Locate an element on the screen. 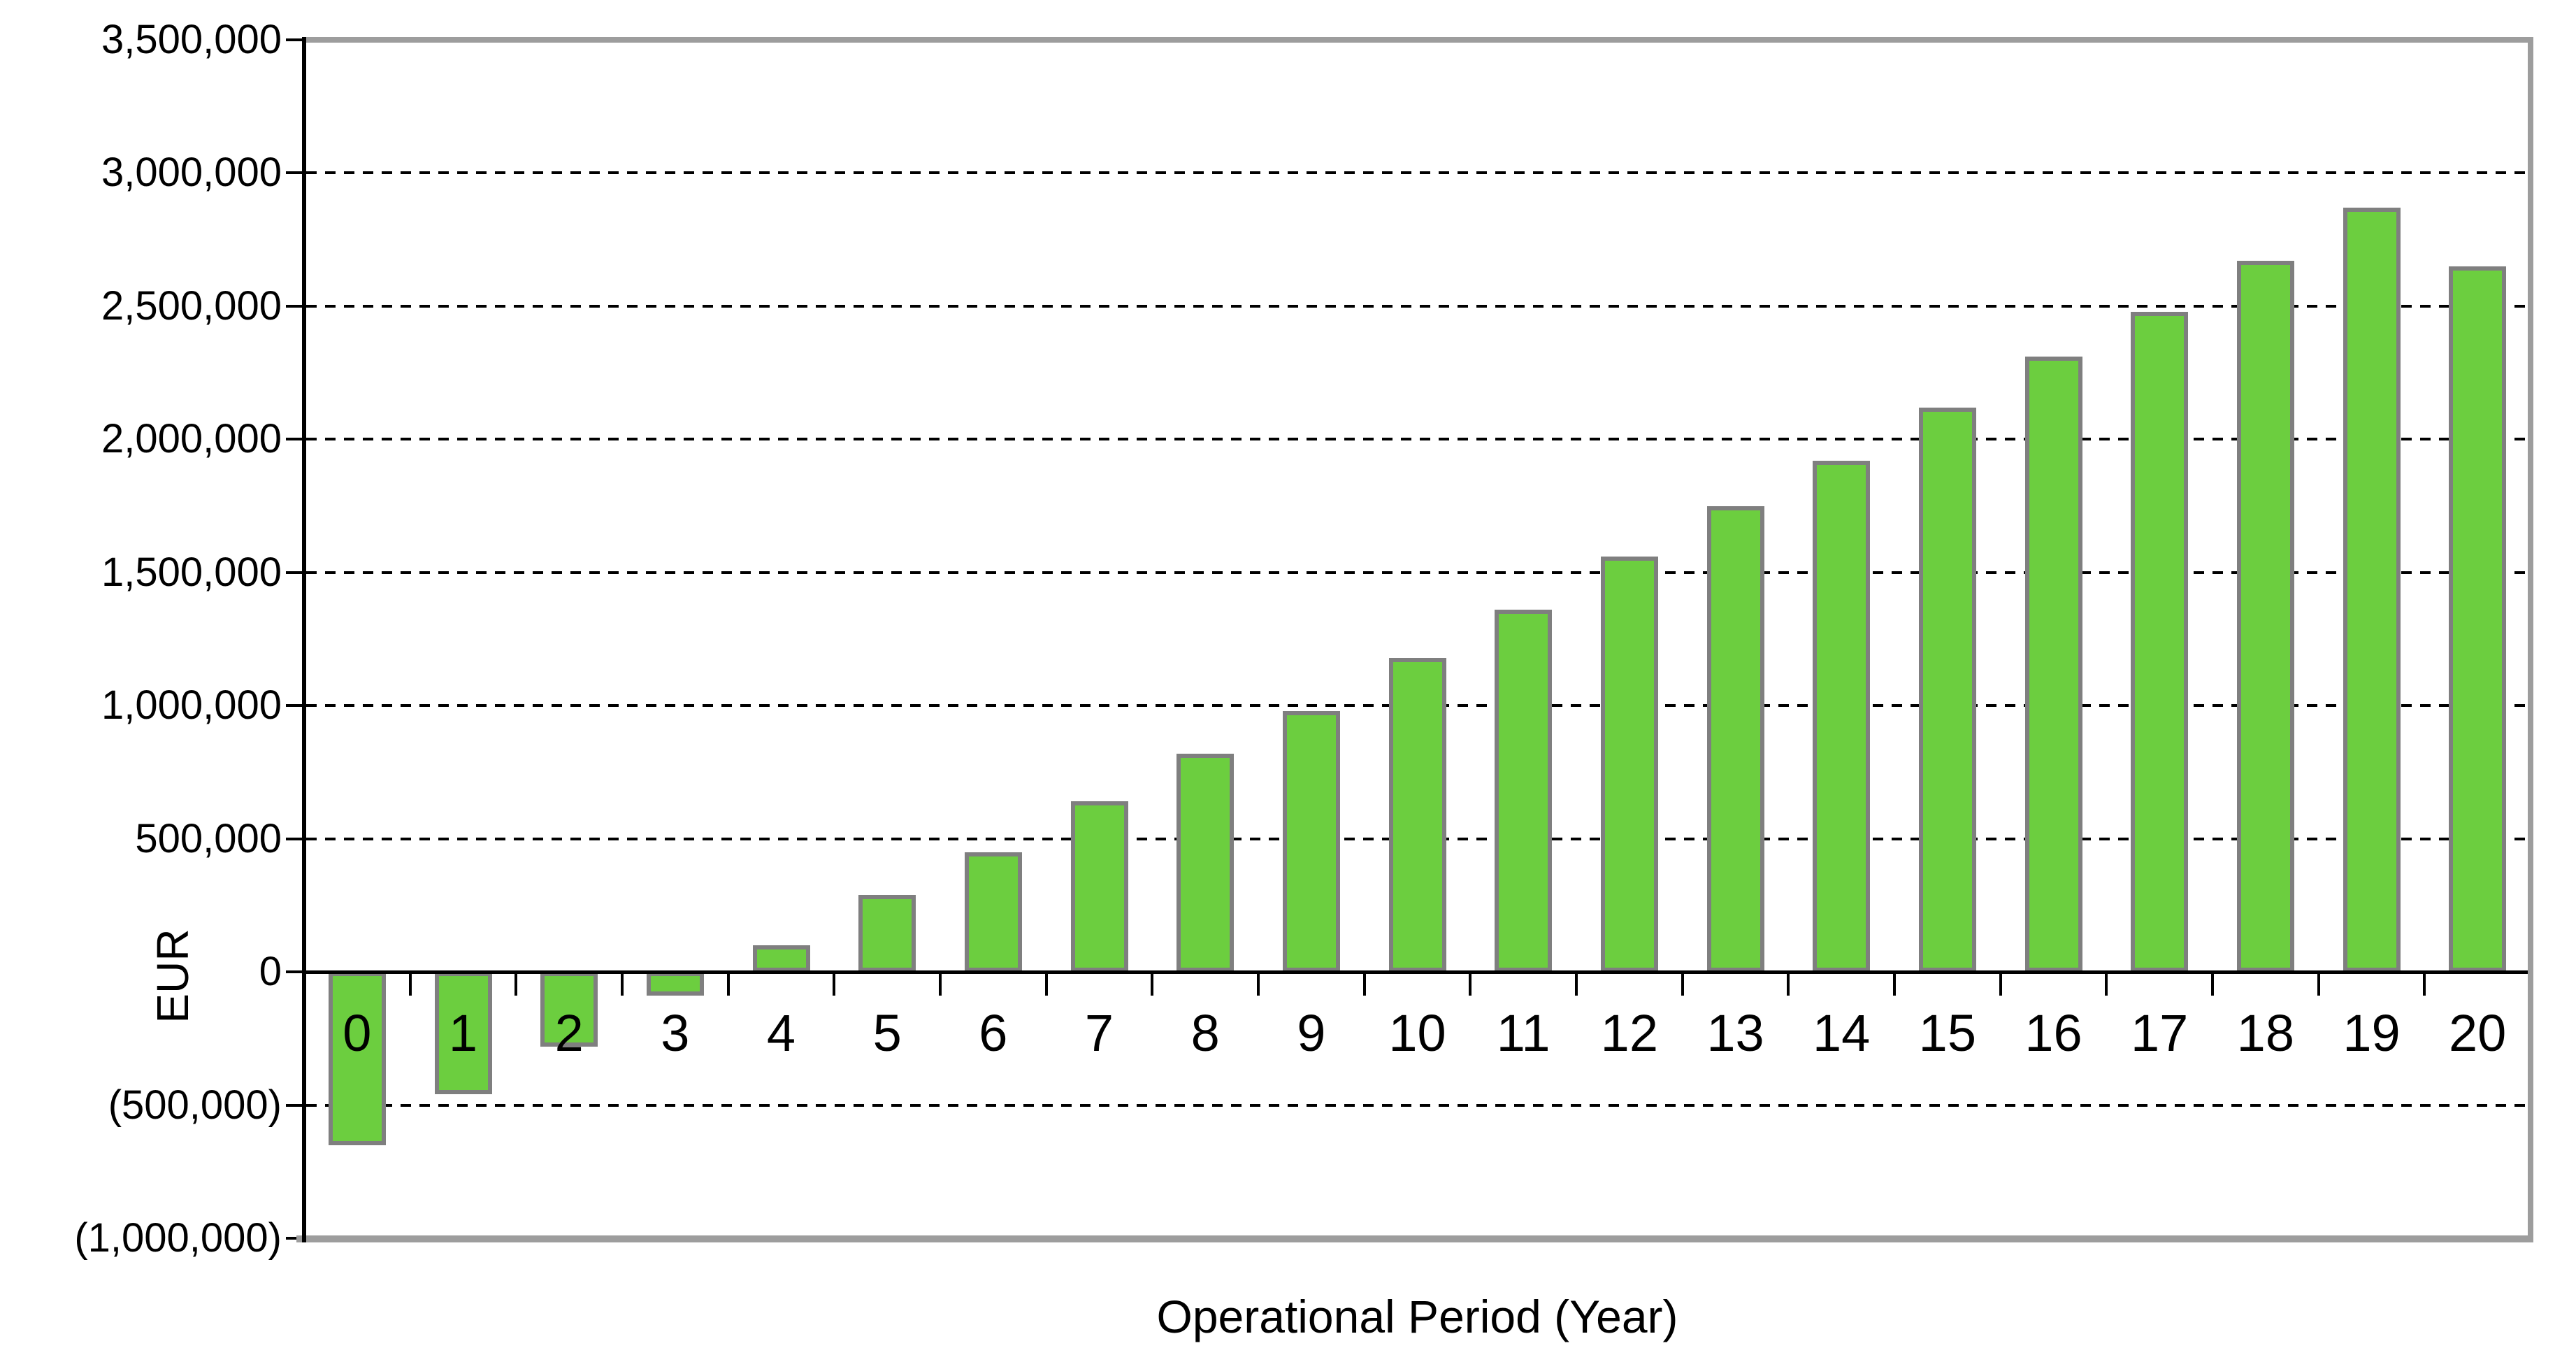 Image resolution: width=2576 pixels, height=1348 pixels. x-tick-label: 16 is located at coordinates (2053, 1033).